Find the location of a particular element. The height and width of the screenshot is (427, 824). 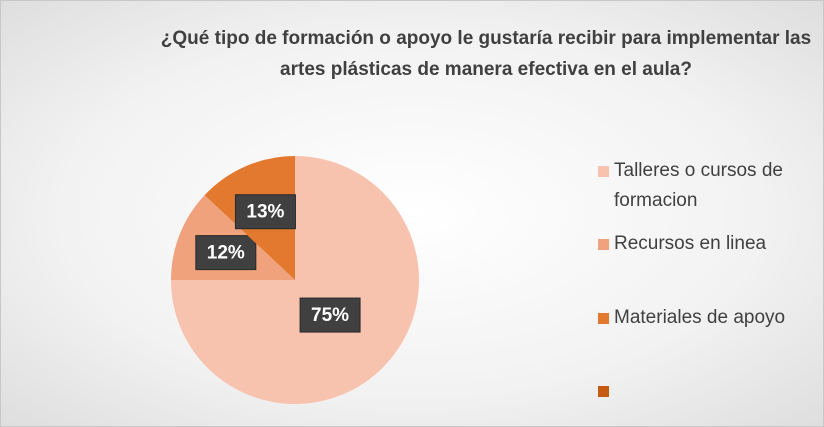

legend-entry: Materiales de apoyo is located at coordinates (700, 318).